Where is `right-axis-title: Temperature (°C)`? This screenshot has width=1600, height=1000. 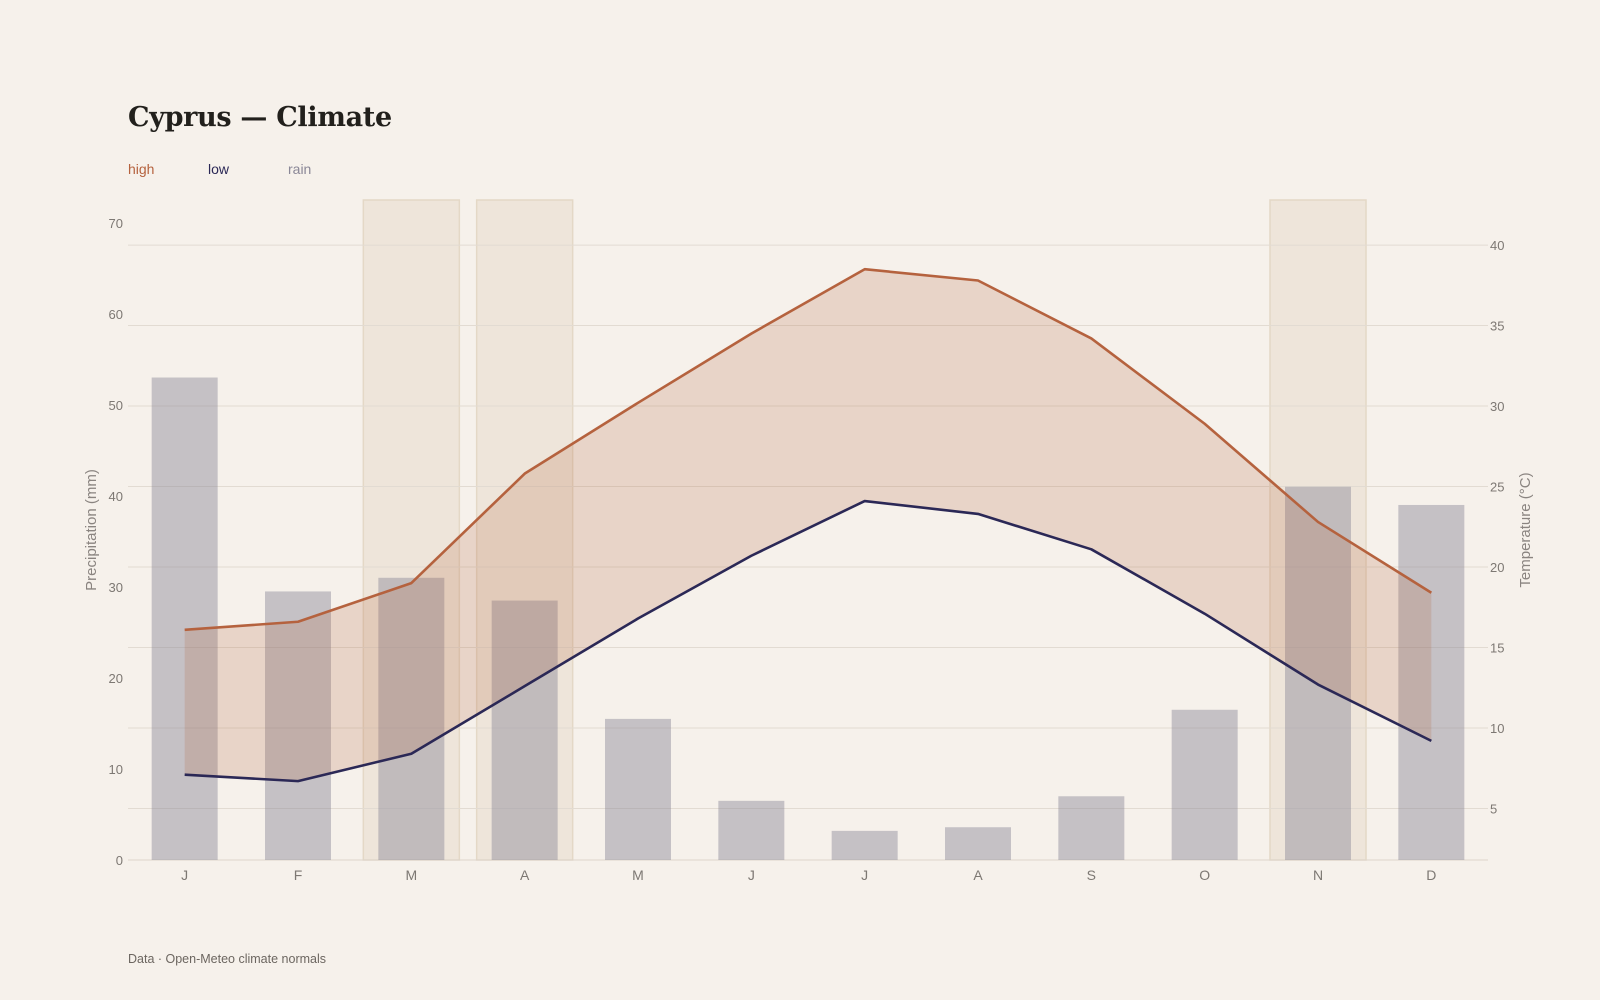
right-axis-title: Temperature (°C) is located at coordinates (1525, 529).